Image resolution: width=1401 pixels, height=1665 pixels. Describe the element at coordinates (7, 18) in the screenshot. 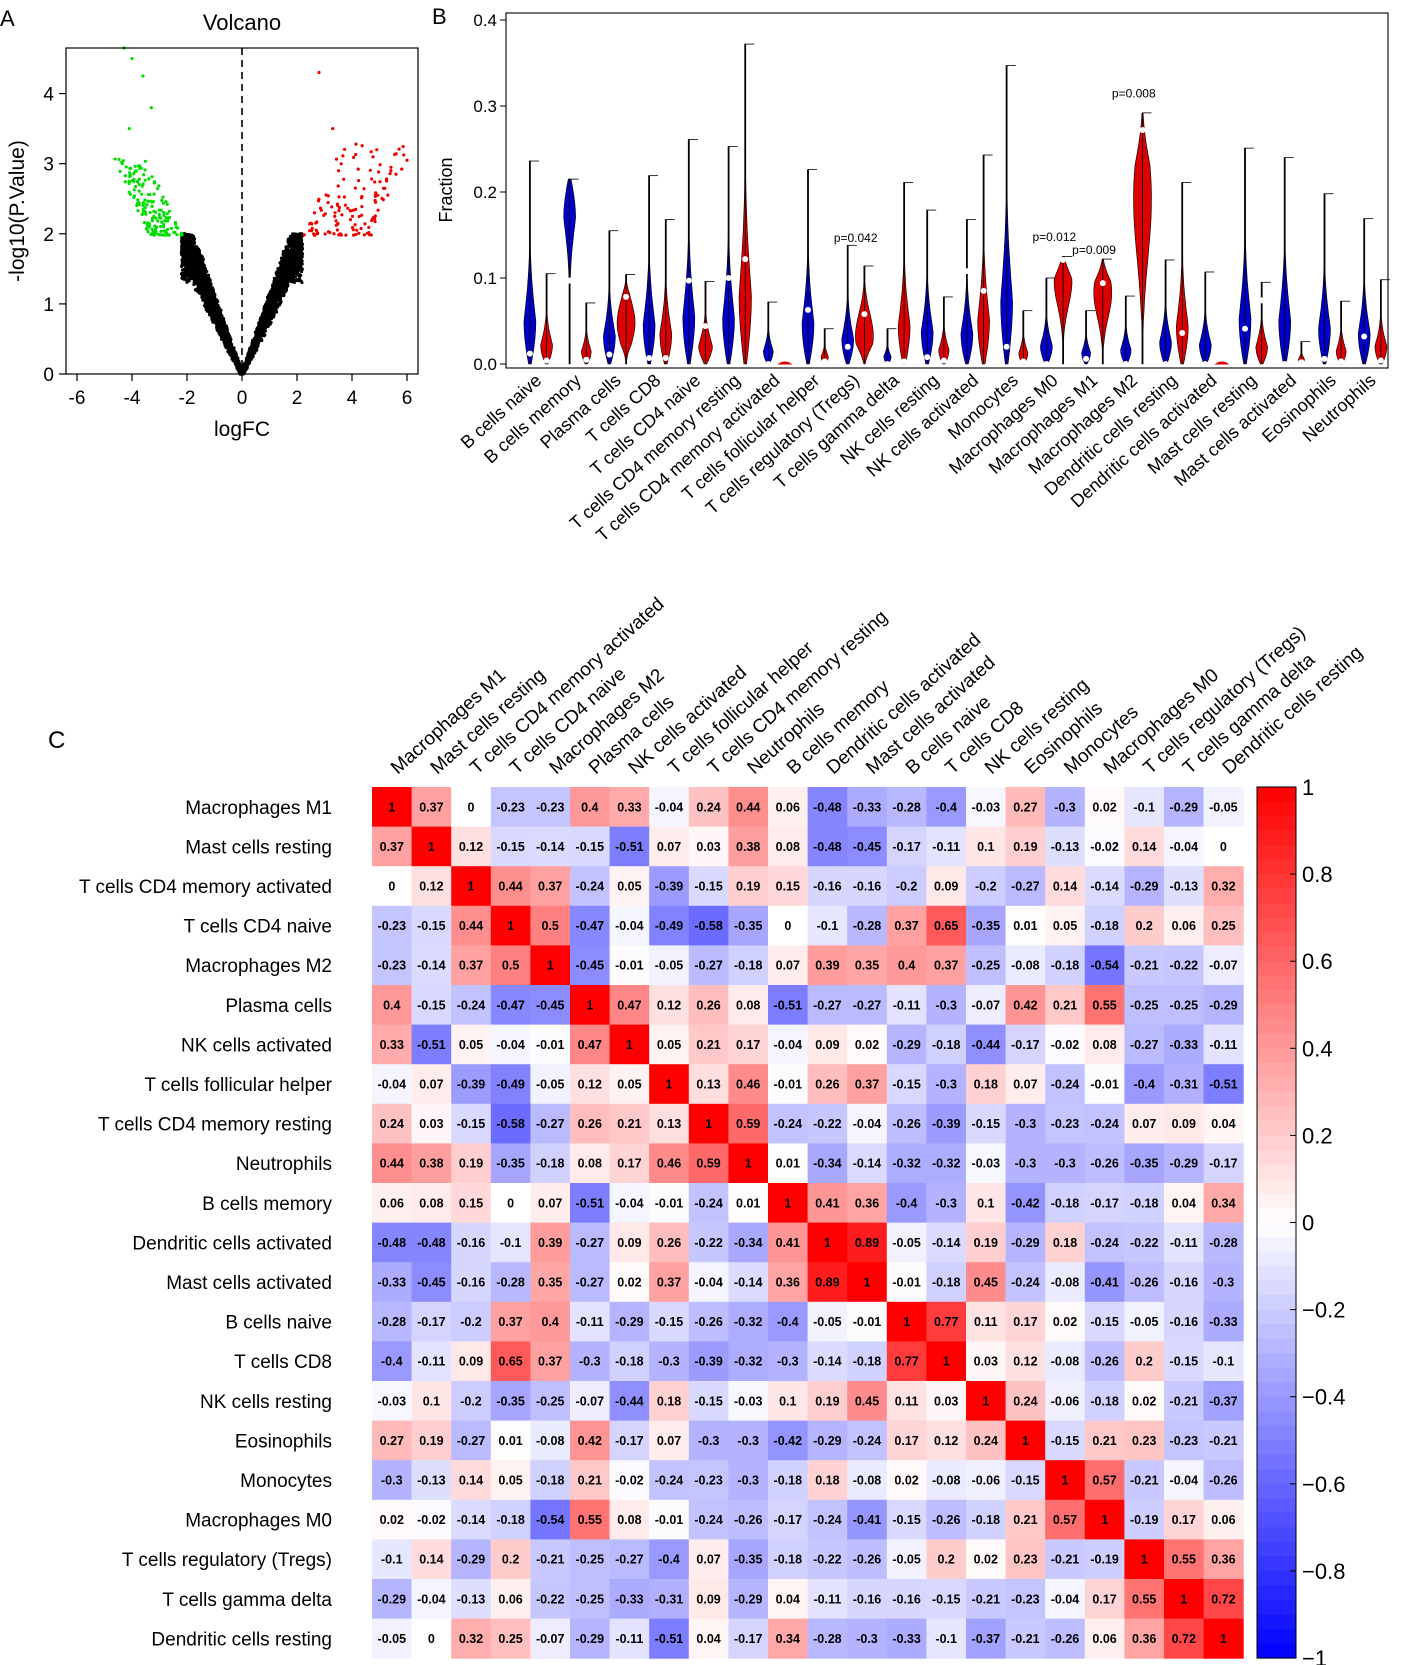

I see `panel-label-a: A` at that location.